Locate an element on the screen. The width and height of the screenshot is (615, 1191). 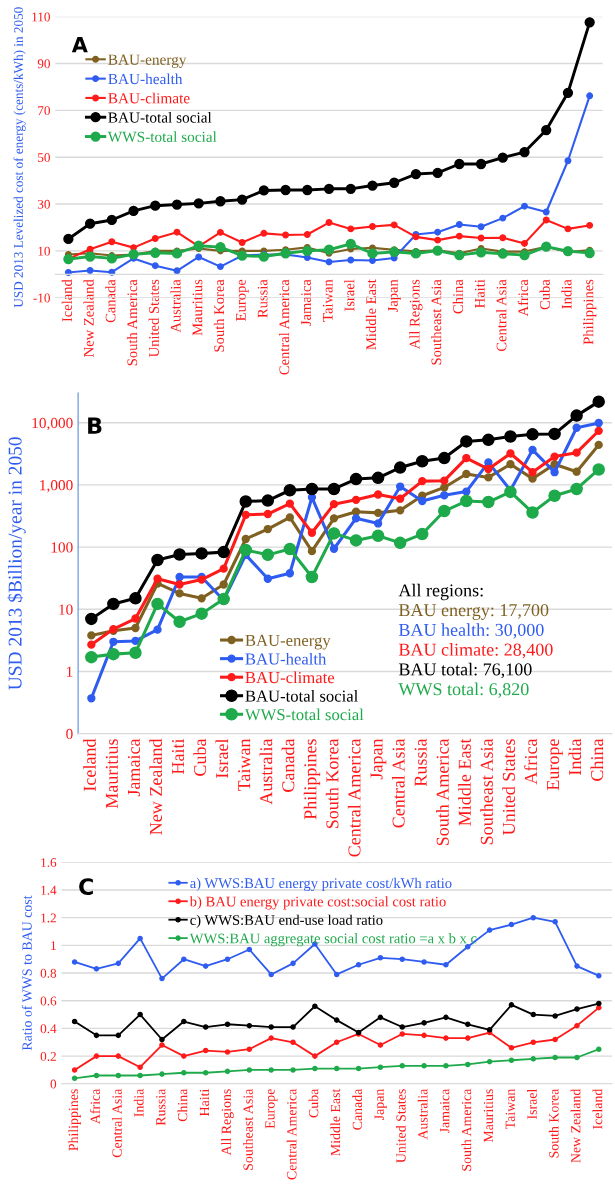
legend-label: a) WWS:BAU energy private cost/kWh ratio is located at coordinates (321, 884).